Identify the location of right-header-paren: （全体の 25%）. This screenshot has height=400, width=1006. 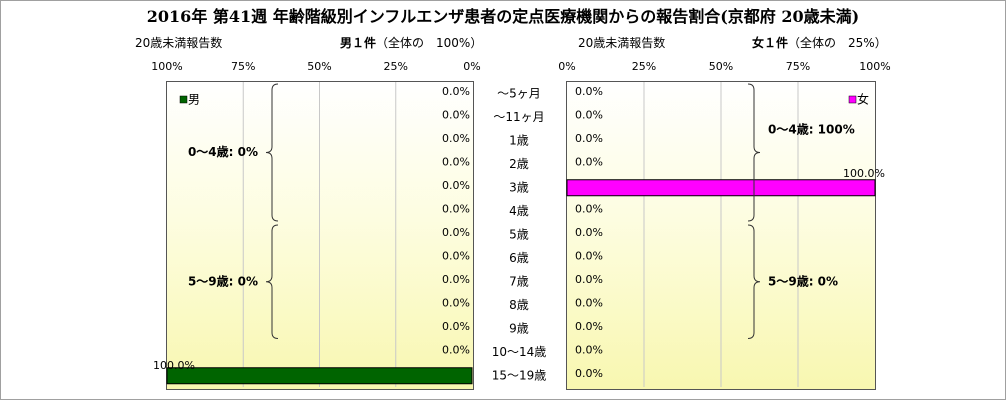
(837, 43).